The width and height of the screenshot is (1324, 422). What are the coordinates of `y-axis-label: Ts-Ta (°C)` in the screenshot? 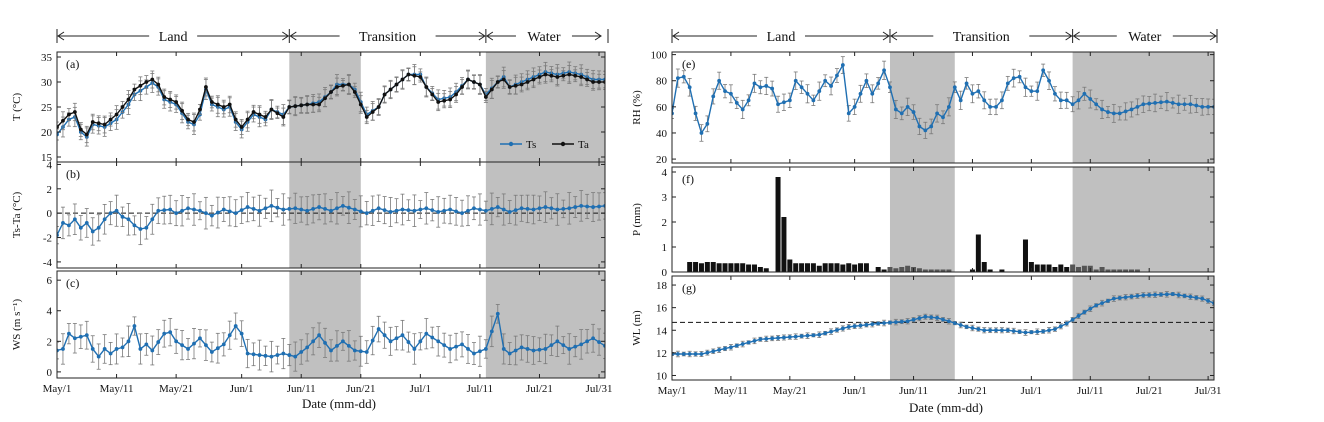 It's located at (17, 214).